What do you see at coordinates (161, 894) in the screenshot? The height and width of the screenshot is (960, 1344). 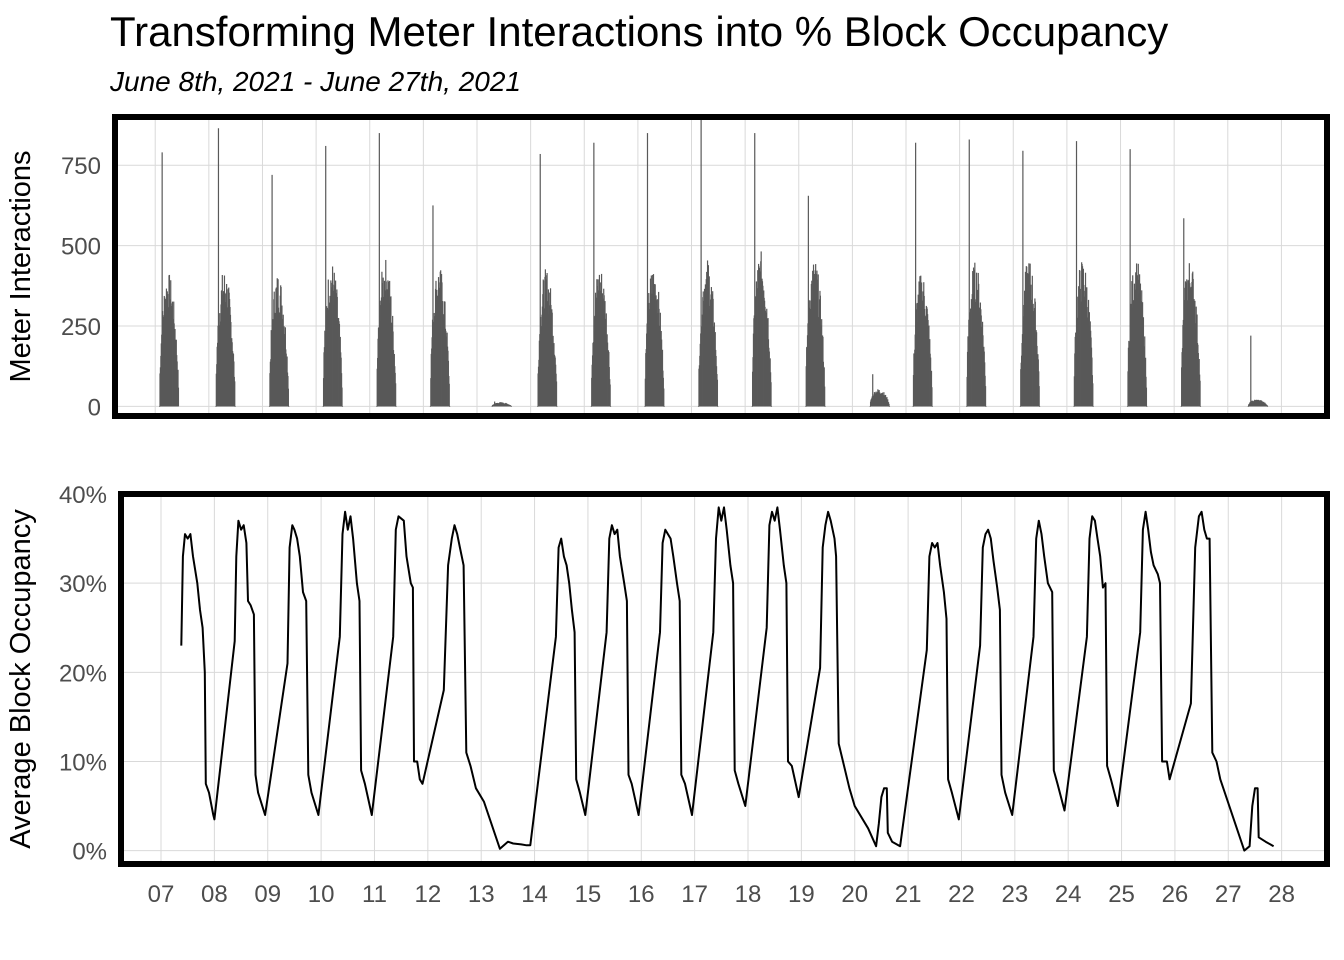 I see `x-tick-label: 07` at bounding box center [161, 894].